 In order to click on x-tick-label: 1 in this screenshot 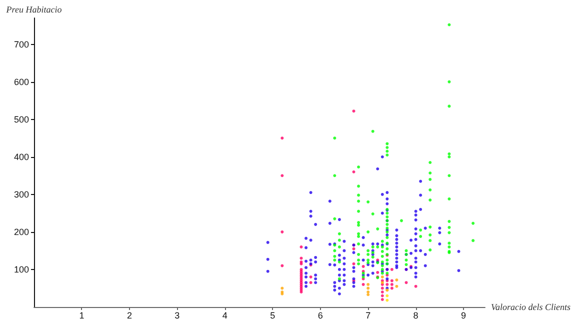, I will do `click(81, 315)`.